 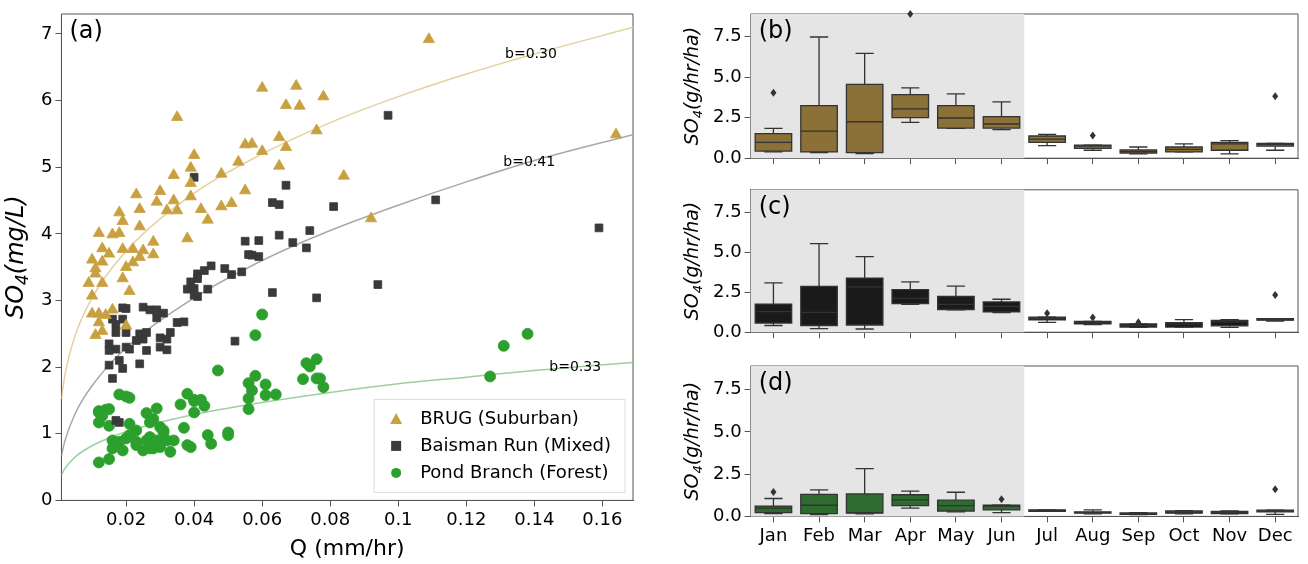 What do you see at coordinates (1230, 534) in the screenshot?
I see `x-tick-label: Nov` at bounding box center [1230, 534].